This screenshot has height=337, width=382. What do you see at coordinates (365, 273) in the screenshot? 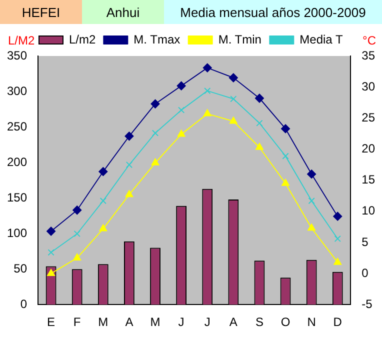
I see `y2-tick-label: 0` at bounding box center [365, 273].